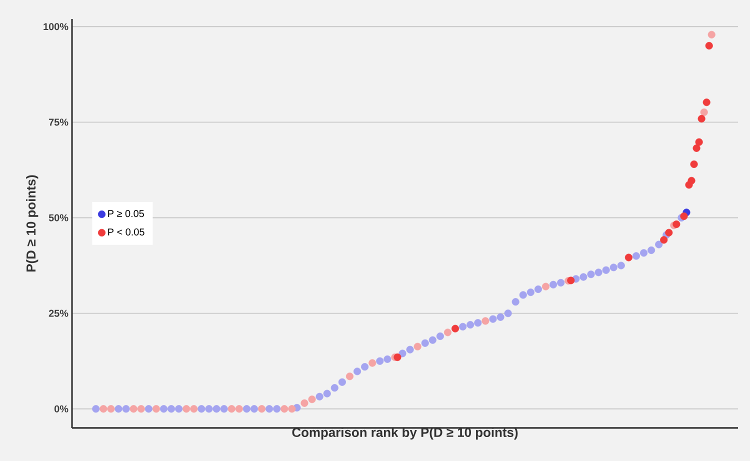  I want to click on y-tick-label: 100%, so click(56, 26).